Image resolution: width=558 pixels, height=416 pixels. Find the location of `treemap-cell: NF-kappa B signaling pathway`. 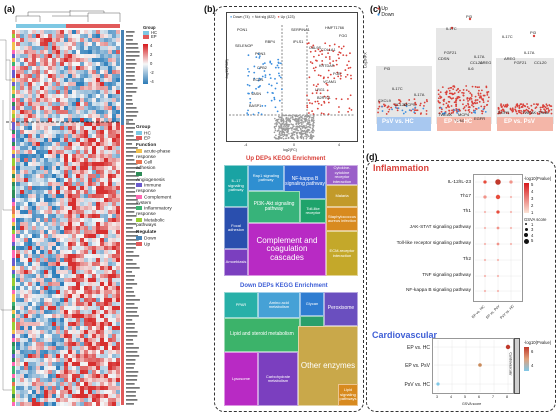

treemap-cell: NF-kappa B signaling pathway is located at coordinates (305, 182).